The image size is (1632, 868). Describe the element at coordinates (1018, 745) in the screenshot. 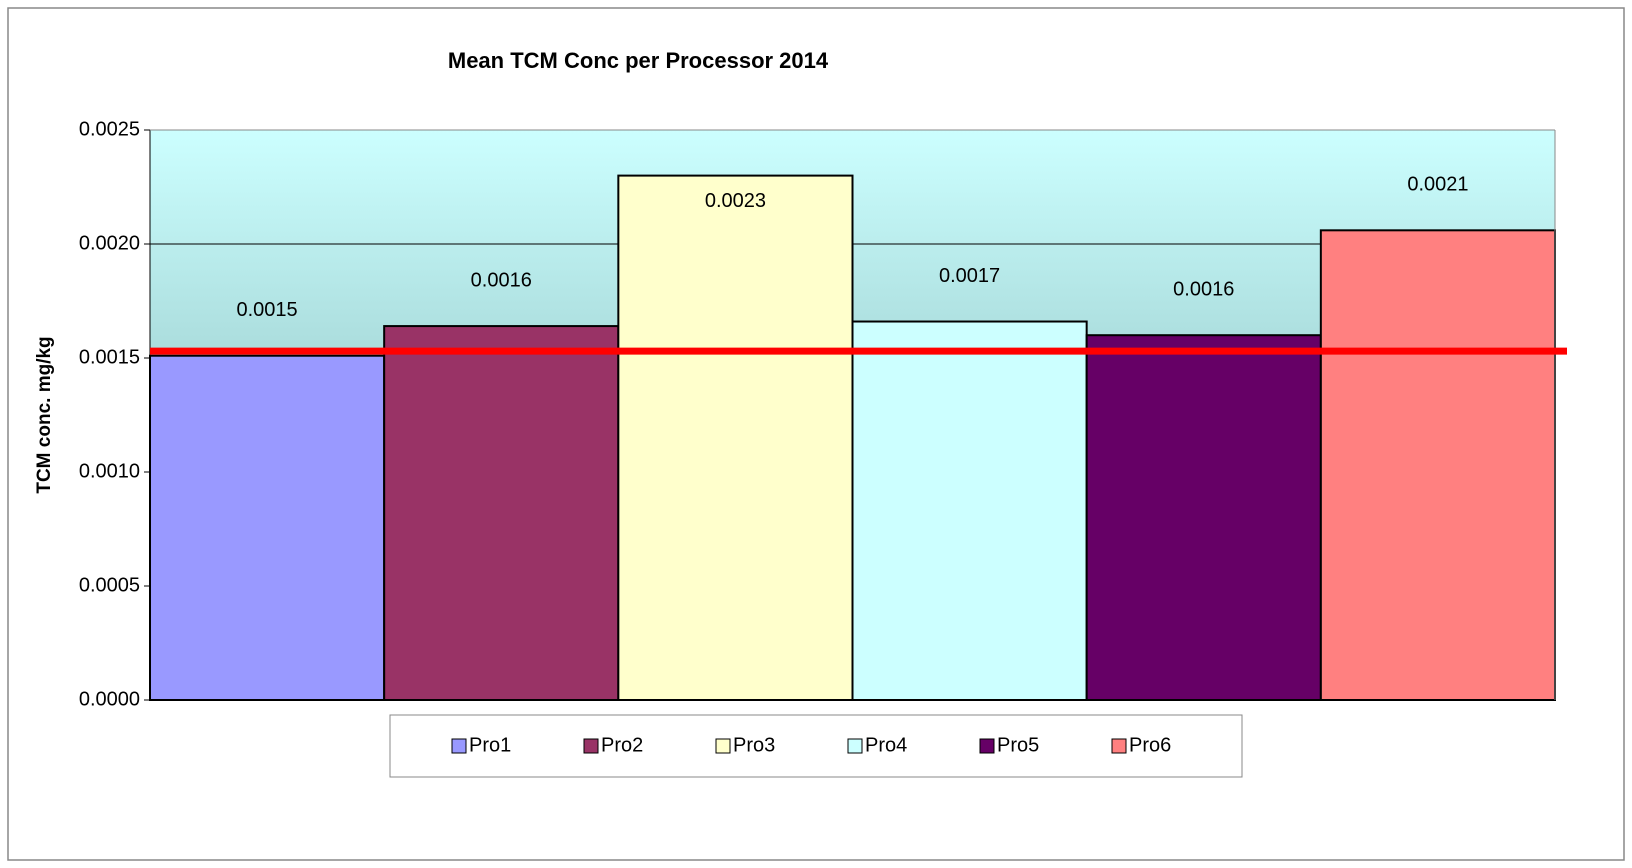

I see `legend-label: Pro5` at that location.